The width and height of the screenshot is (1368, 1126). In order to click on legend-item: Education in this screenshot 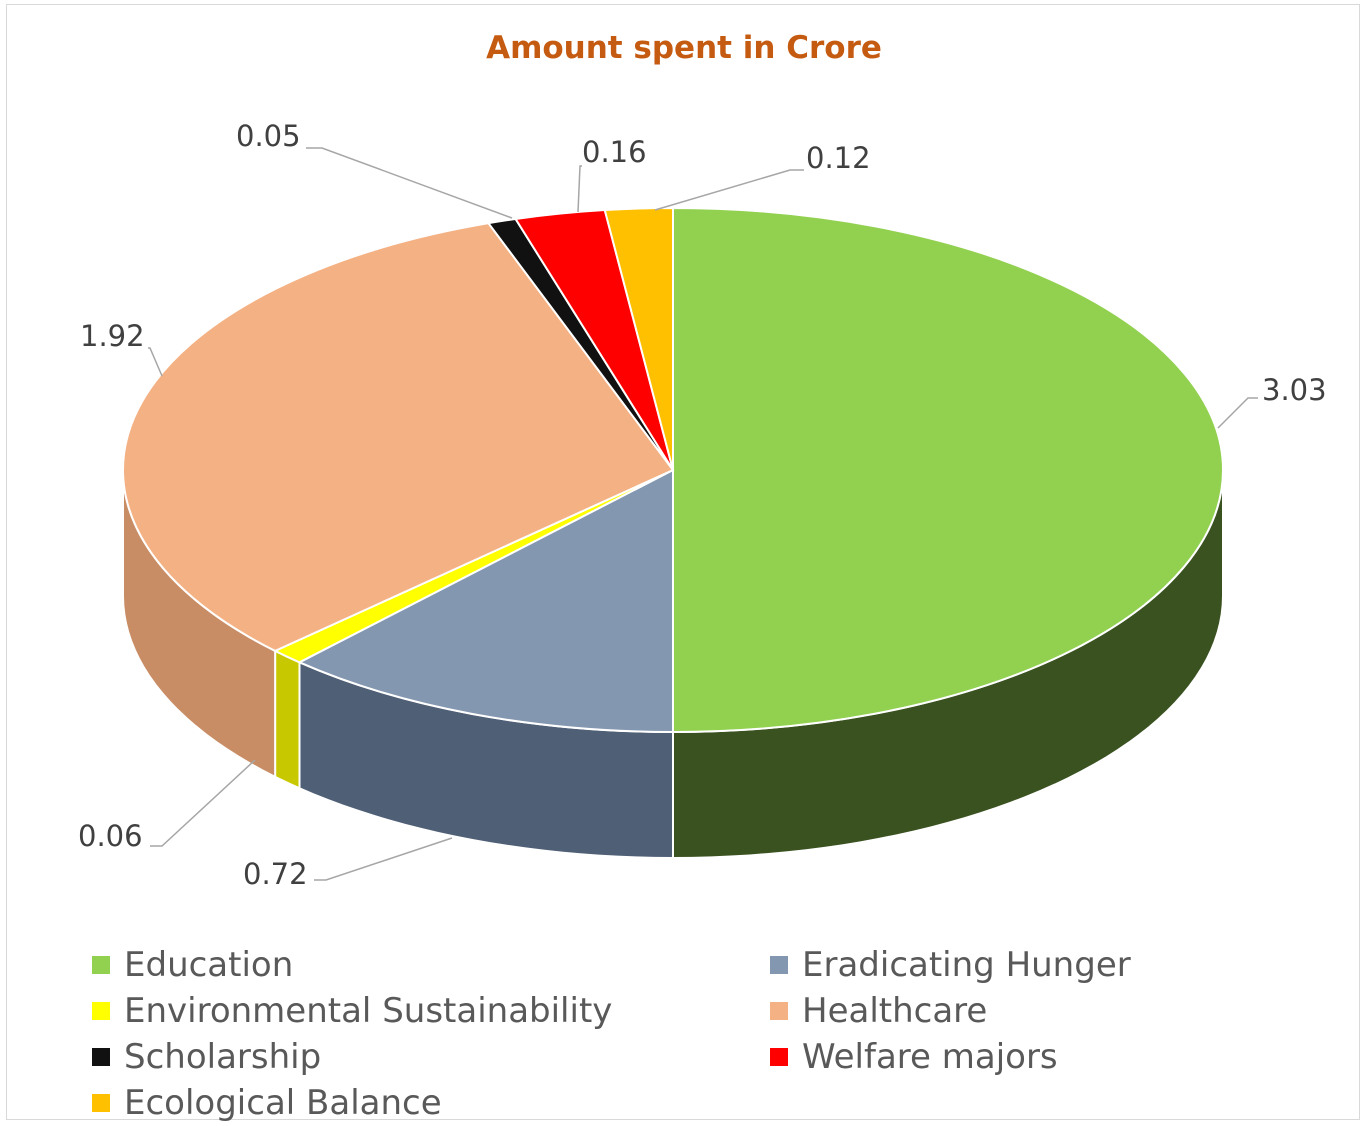, I will do `click(431, 965)`.